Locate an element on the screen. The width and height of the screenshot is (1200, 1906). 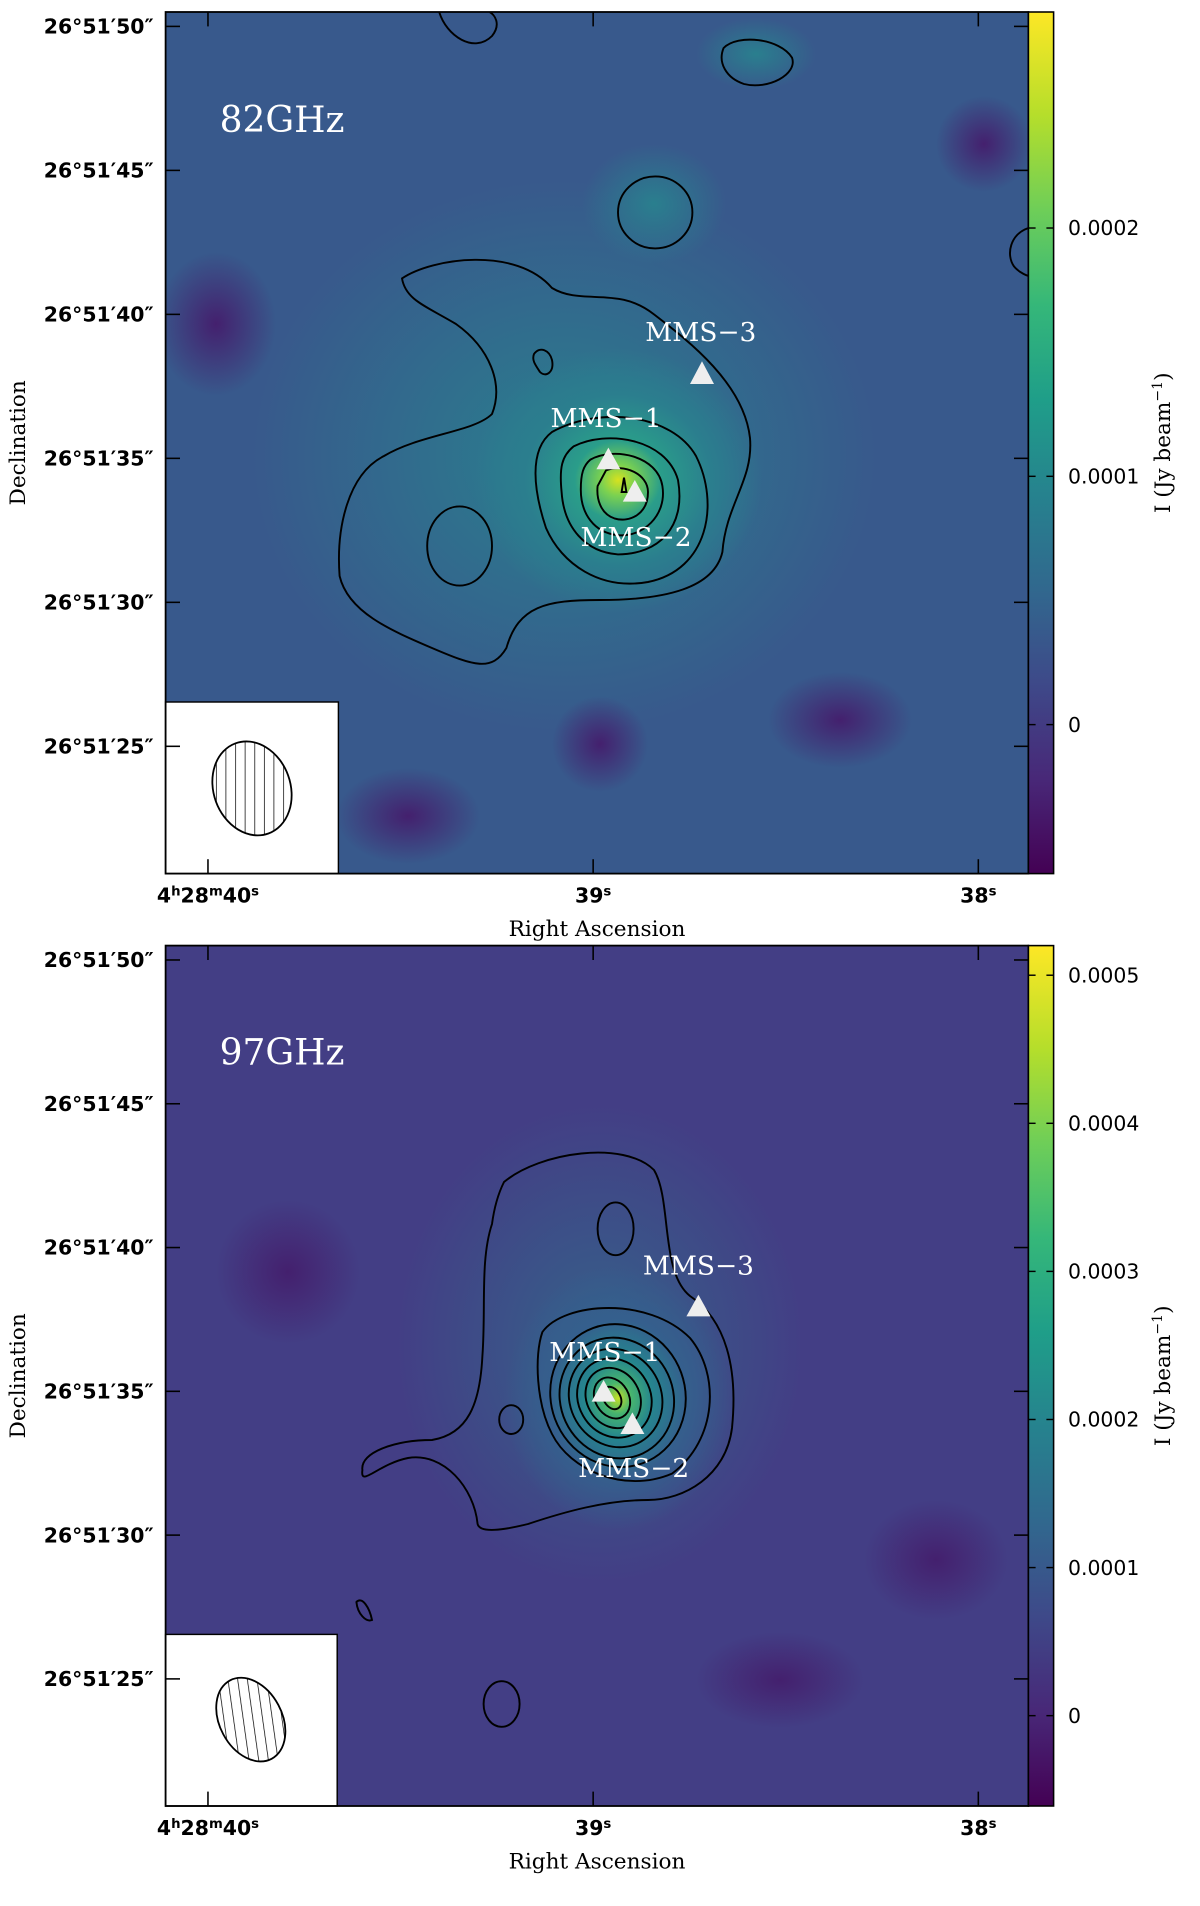
colorbar-tick-label: 0.0003 is located at coordinates (1103, 1272).